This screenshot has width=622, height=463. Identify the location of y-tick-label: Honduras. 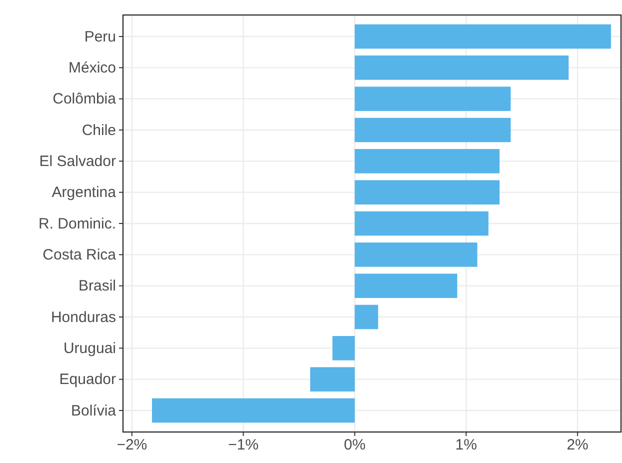
(83, 317).